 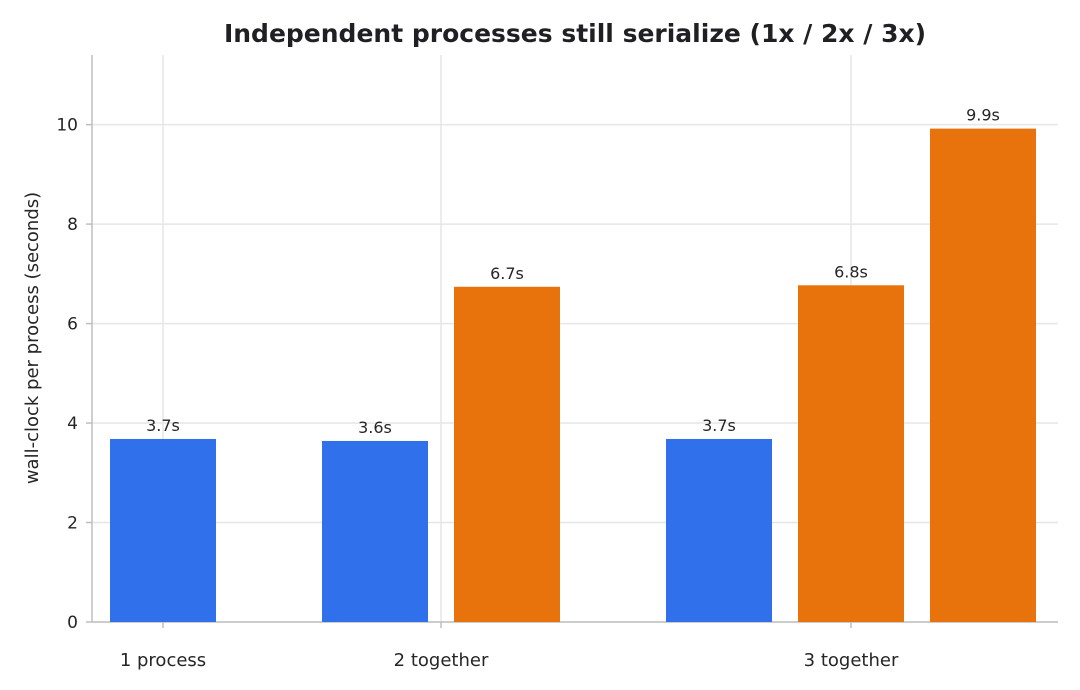 What do you see at coordinates (441, 660) in the screenshot?
I see `x-tick-label: 2 together` at bounding box center [441, 660].